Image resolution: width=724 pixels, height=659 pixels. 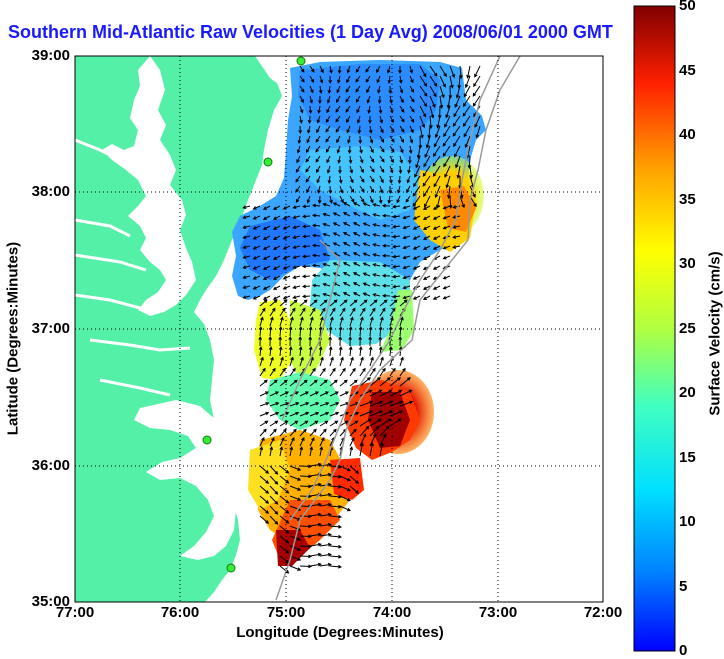 What do you see at coordinates (392, 612) in the screenshot?
I see `x-tick-label: 74:00` at bounding box center [392, 612].